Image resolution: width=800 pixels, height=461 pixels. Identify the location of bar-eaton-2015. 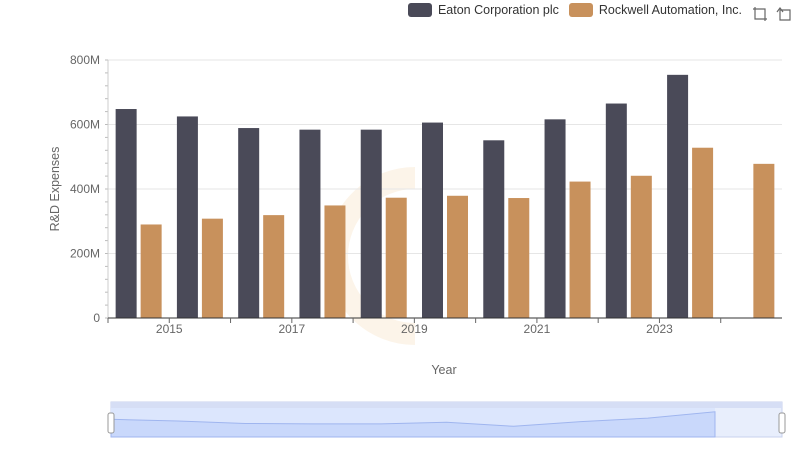
(187, 217).